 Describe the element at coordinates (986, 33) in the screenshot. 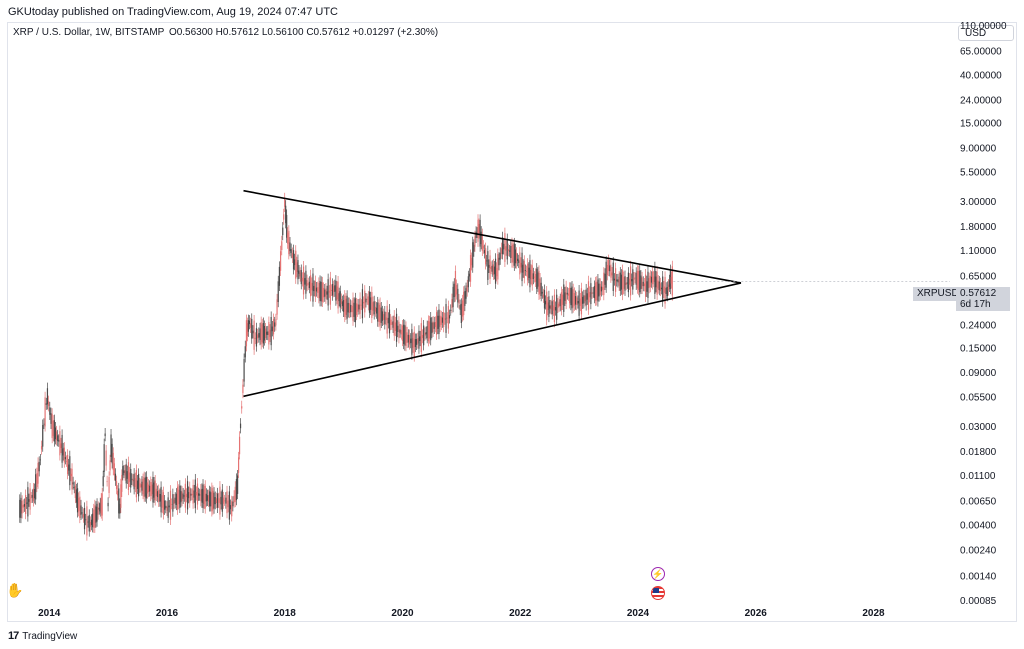

I see `currency-selector: USD` at that location.